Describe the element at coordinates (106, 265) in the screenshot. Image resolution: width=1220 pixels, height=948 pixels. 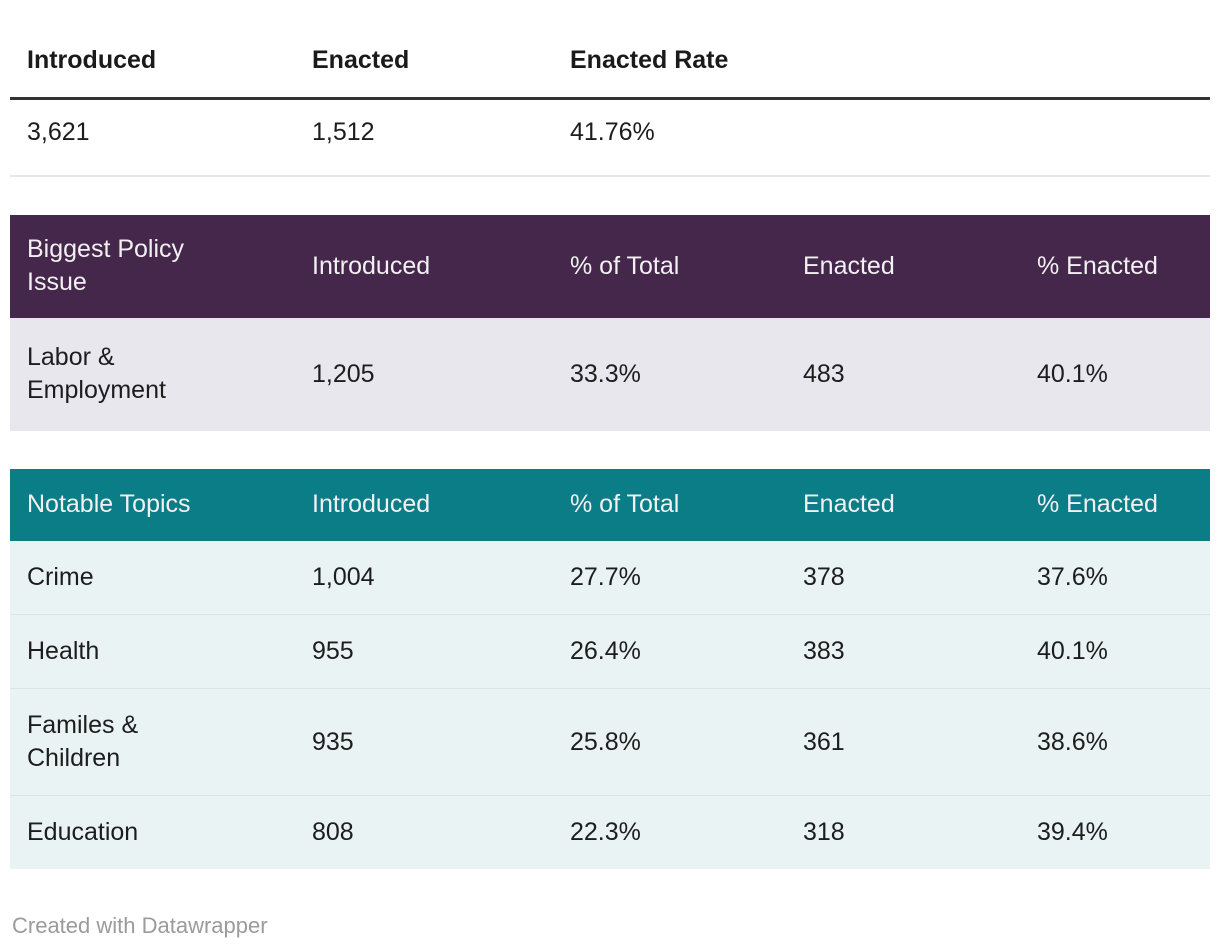
I see `column-header-biggest-policy-issue: Biggest Policy Issue` at that location.